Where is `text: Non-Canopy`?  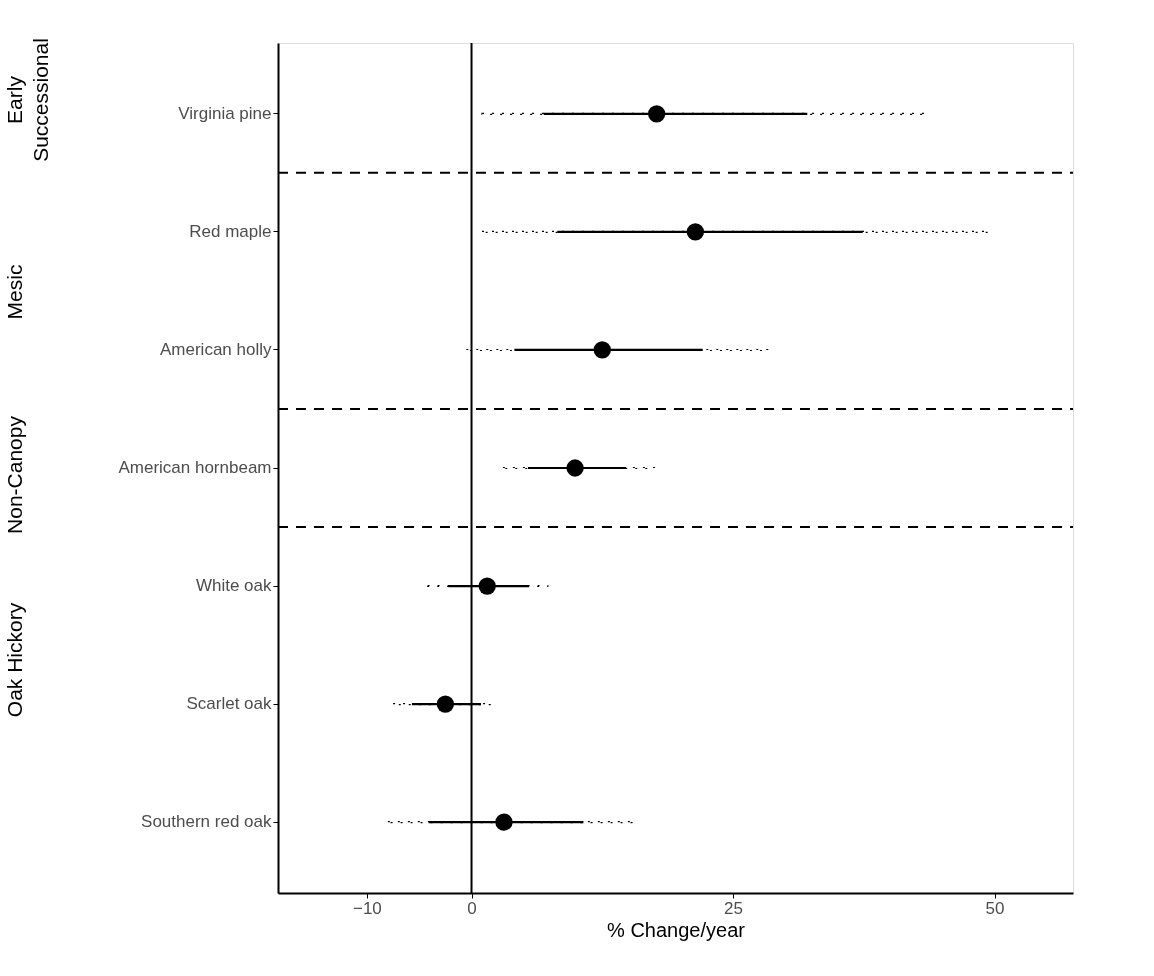
text: Non-Canopy is located at coordinates (14, 474).